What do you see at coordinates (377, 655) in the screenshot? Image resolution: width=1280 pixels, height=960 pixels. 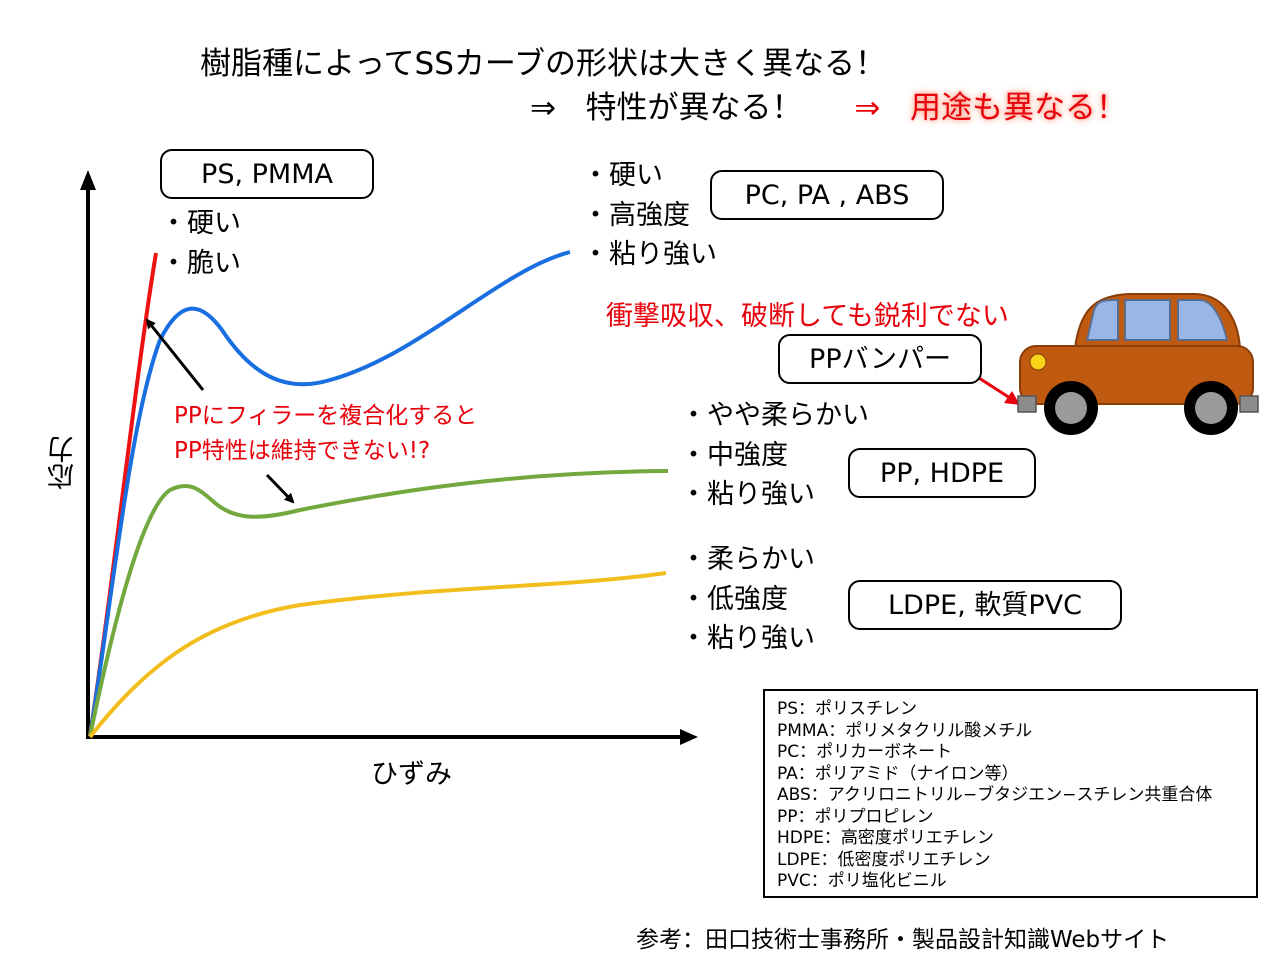 I see `curve-ldpe-pvc` at bounding box center [377, 655].